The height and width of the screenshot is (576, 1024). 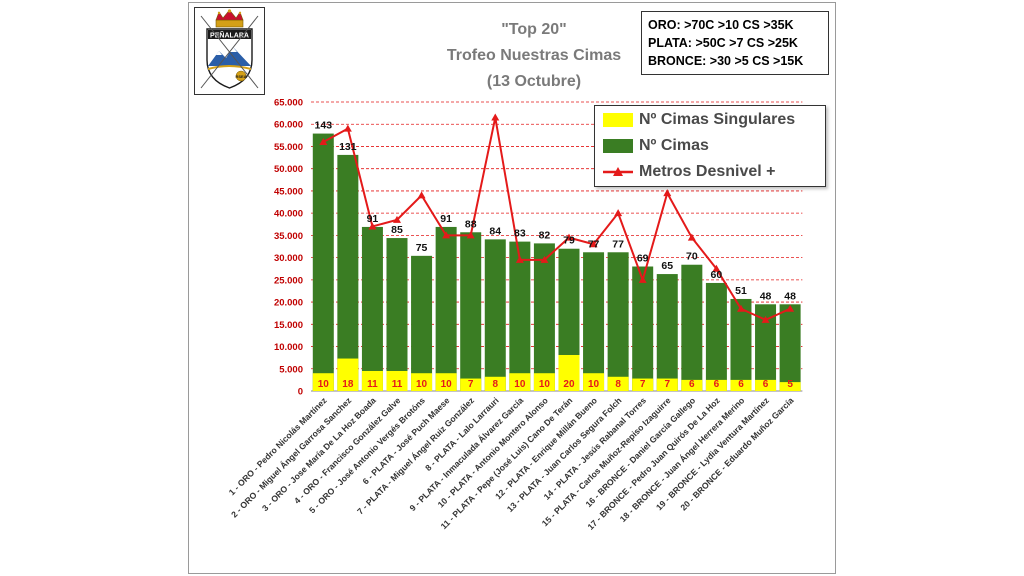 What do you see at coordinates (723, 43) in the screenshot?
I see `criteria-plata: PLATA: >50C >7 CS >25K` at bounding box center [723, 43].